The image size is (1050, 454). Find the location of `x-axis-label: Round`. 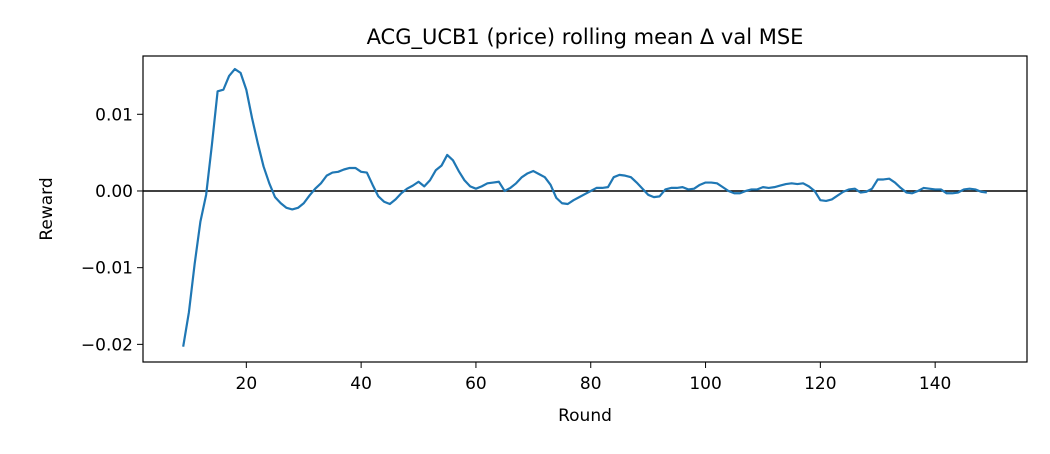

x-axis-label: Round is located at coordinates (585, 416).